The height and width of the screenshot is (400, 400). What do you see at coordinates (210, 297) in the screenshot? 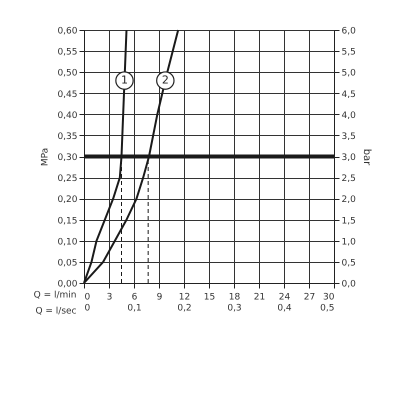
I see `x-tick-label: 15` at bounding box center [210, 297].